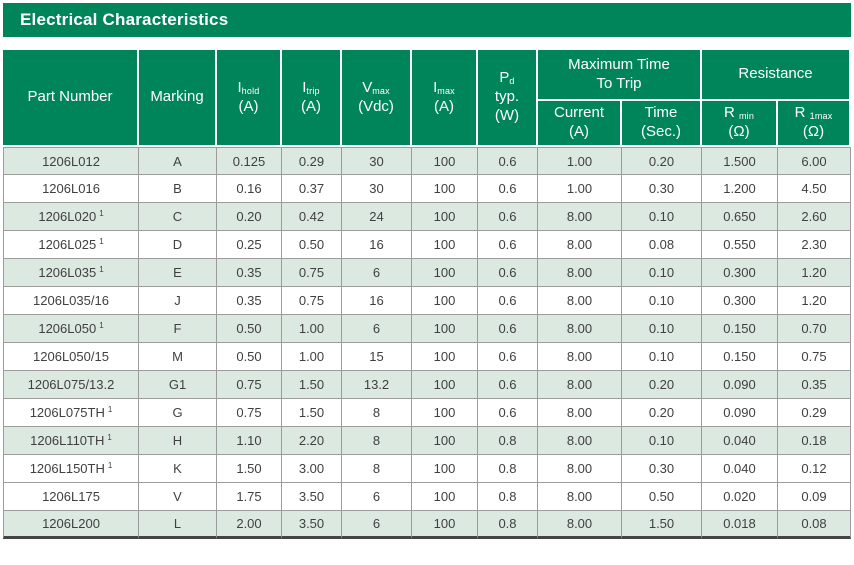  Describe the element at coordinates (178, 357) in the screenshot. I see `cell-marking: M` at that location.